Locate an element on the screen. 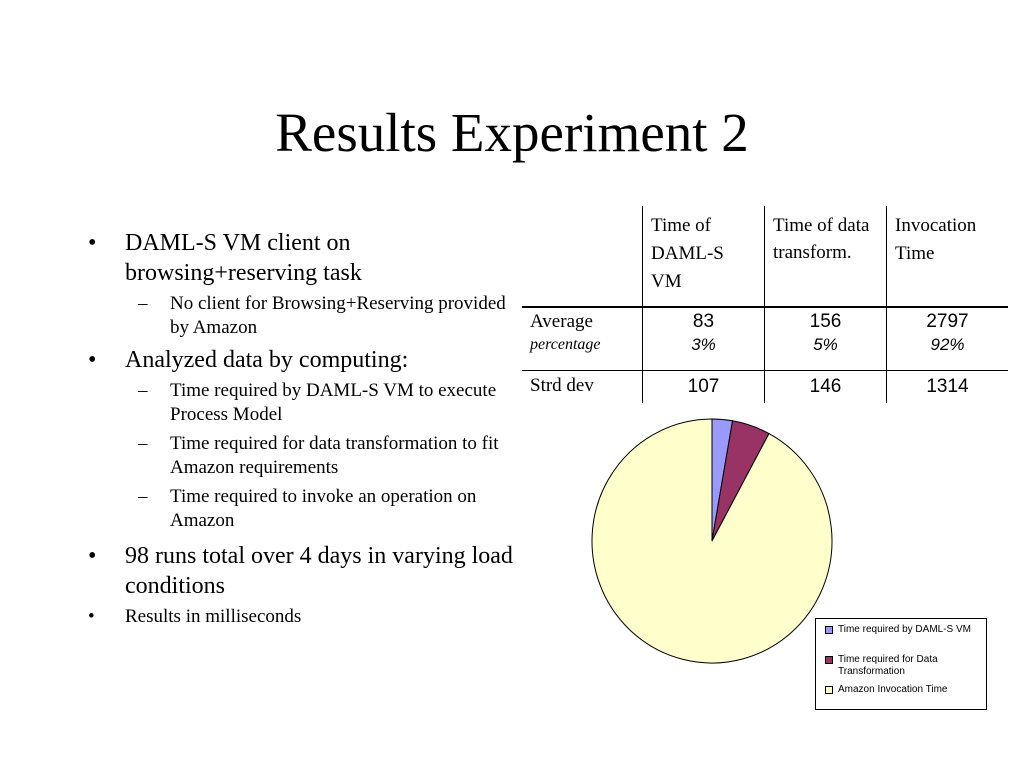 The height and width of the screenshot is (768, 1024). cell-percentage: 3% is located at coordinates (703, 344).